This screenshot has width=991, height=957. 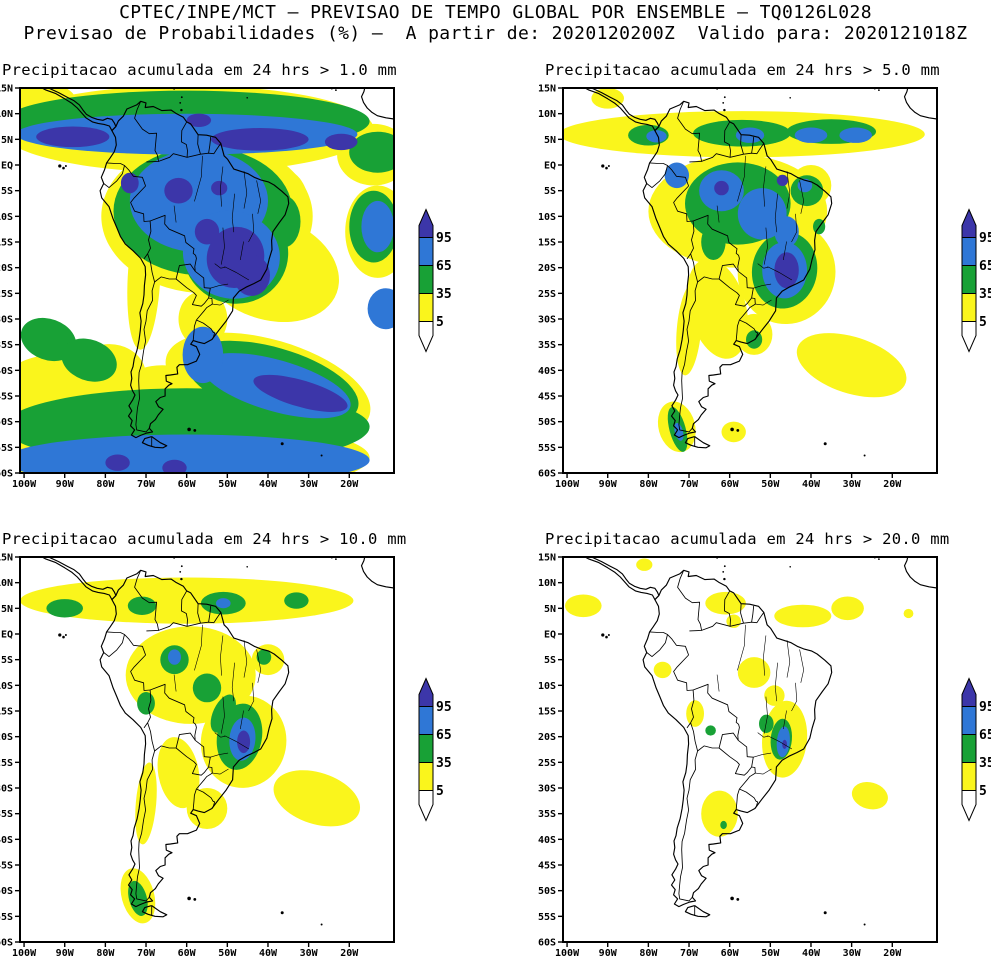 I want to click on lon-label: 40W, so click(x=268, y=484).